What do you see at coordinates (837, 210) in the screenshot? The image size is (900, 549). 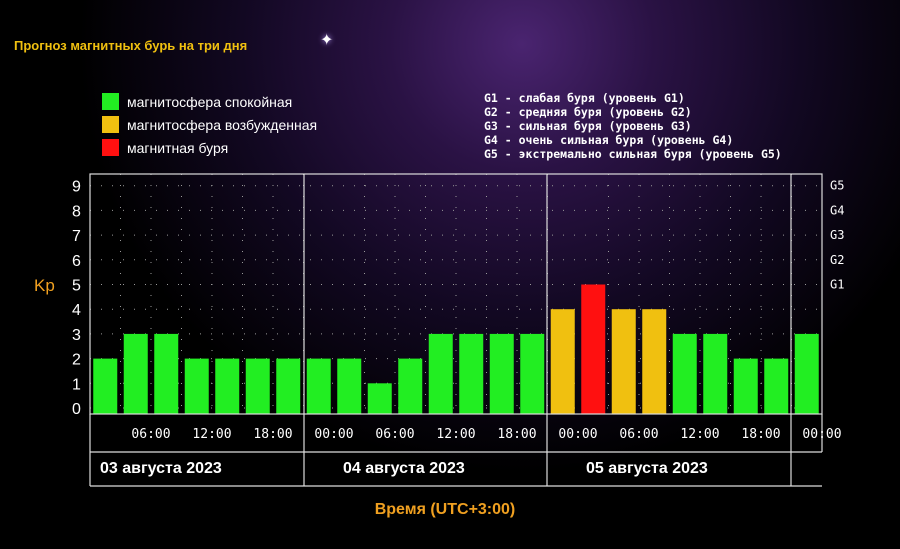 I see `g-tick-label: G4` at bounding box center [837, 210].